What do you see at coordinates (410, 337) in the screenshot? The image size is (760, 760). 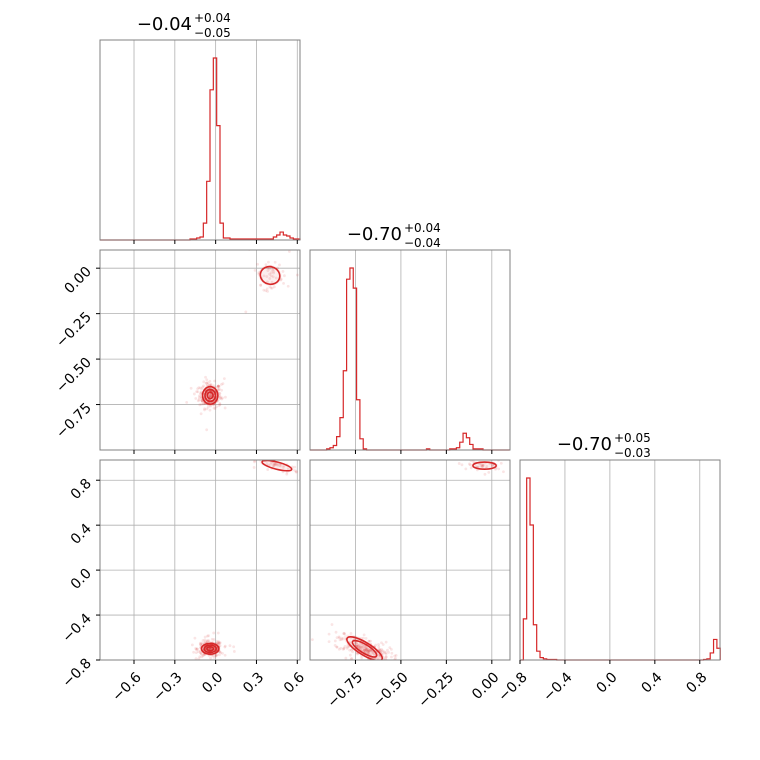 I see `hist-panel-1: −0.70 +0.04−0.04` at bounding box center [410, 337].